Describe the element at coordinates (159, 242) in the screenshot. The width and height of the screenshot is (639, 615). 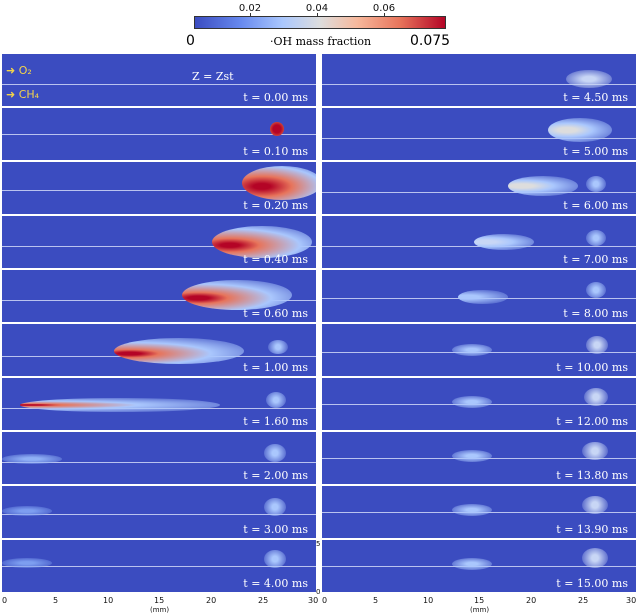
I see `simulation-panel: t = 0.40 ms` at that location.